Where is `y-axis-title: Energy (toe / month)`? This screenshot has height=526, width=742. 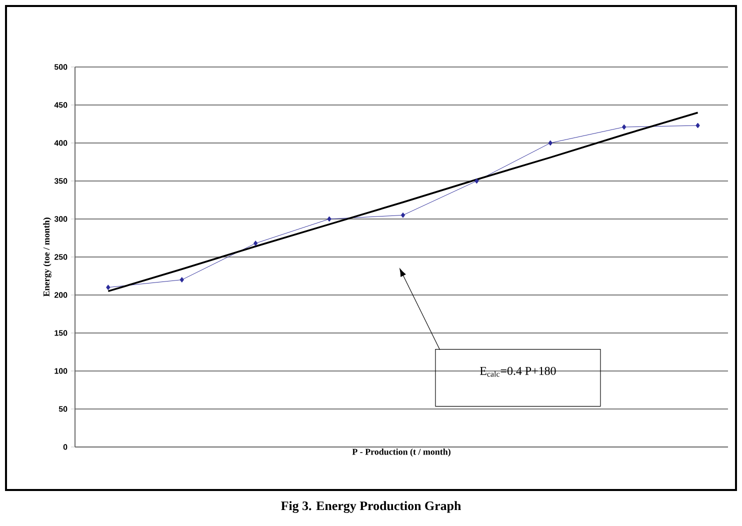 y-axis-title: Energy (toe / month) is located at coordinates (47, 257).